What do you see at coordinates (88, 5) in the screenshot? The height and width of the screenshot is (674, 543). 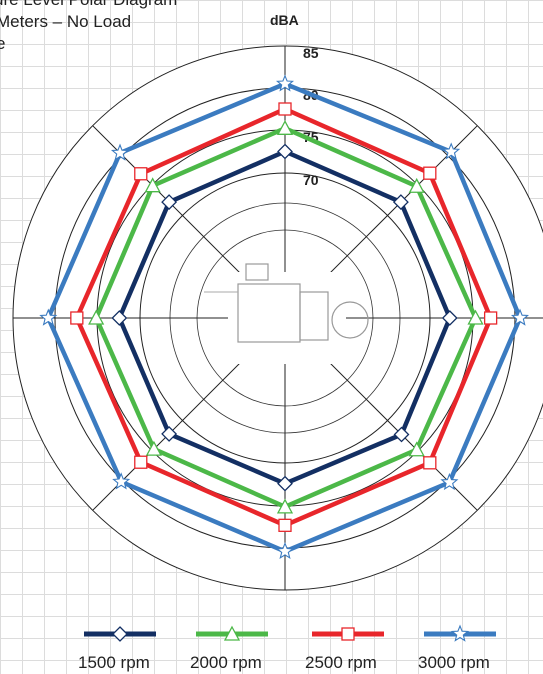 I see `title-line-1: ure Level Polar Diagram` at bounding box center [88, 5].